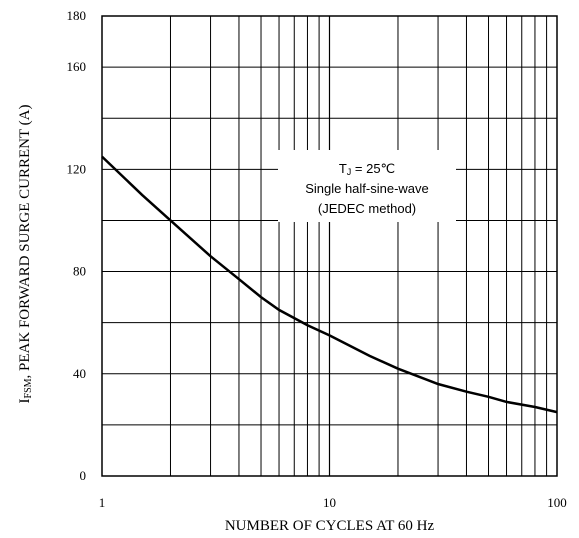 This screenshot has height=538, width=579. Describe the element at coordinates (77, 66) in the screenshot. I see `y-tick-label: 160` at that location.